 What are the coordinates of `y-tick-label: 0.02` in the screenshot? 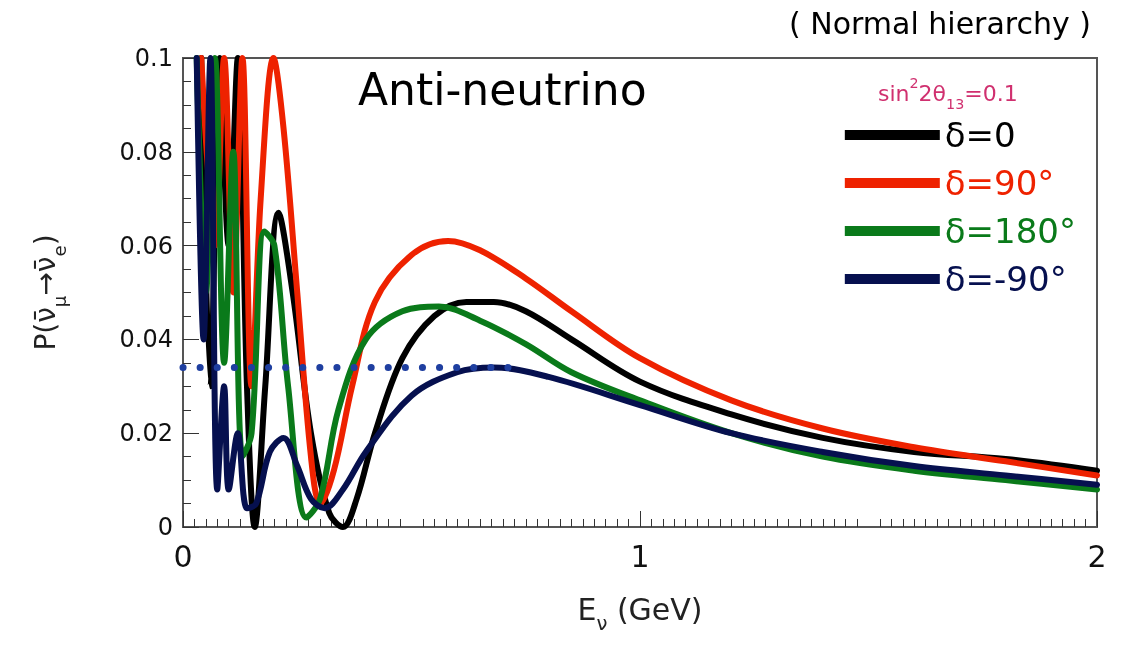 It's located at (146, 433).